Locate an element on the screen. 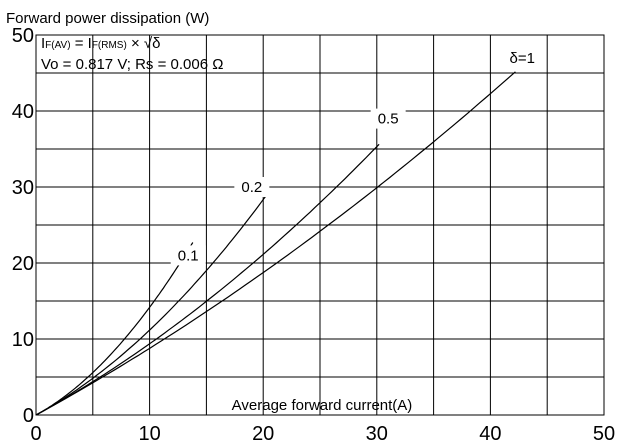 Image resolution: width=620 pixels, height=448 pixels. annotation-line-1: IF(AV) = IF(RMS) × √δ is located at coordinates (101, 43).